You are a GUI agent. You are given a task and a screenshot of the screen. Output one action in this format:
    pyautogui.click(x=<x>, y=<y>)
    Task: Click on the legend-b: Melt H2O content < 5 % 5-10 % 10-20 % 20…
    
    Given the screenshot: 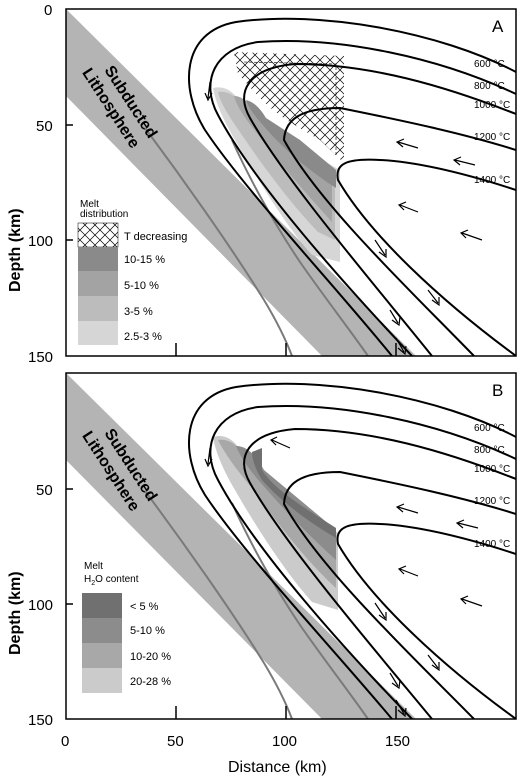 What is the action you would take?
    pyautogui.click(x=126, y=627)
    